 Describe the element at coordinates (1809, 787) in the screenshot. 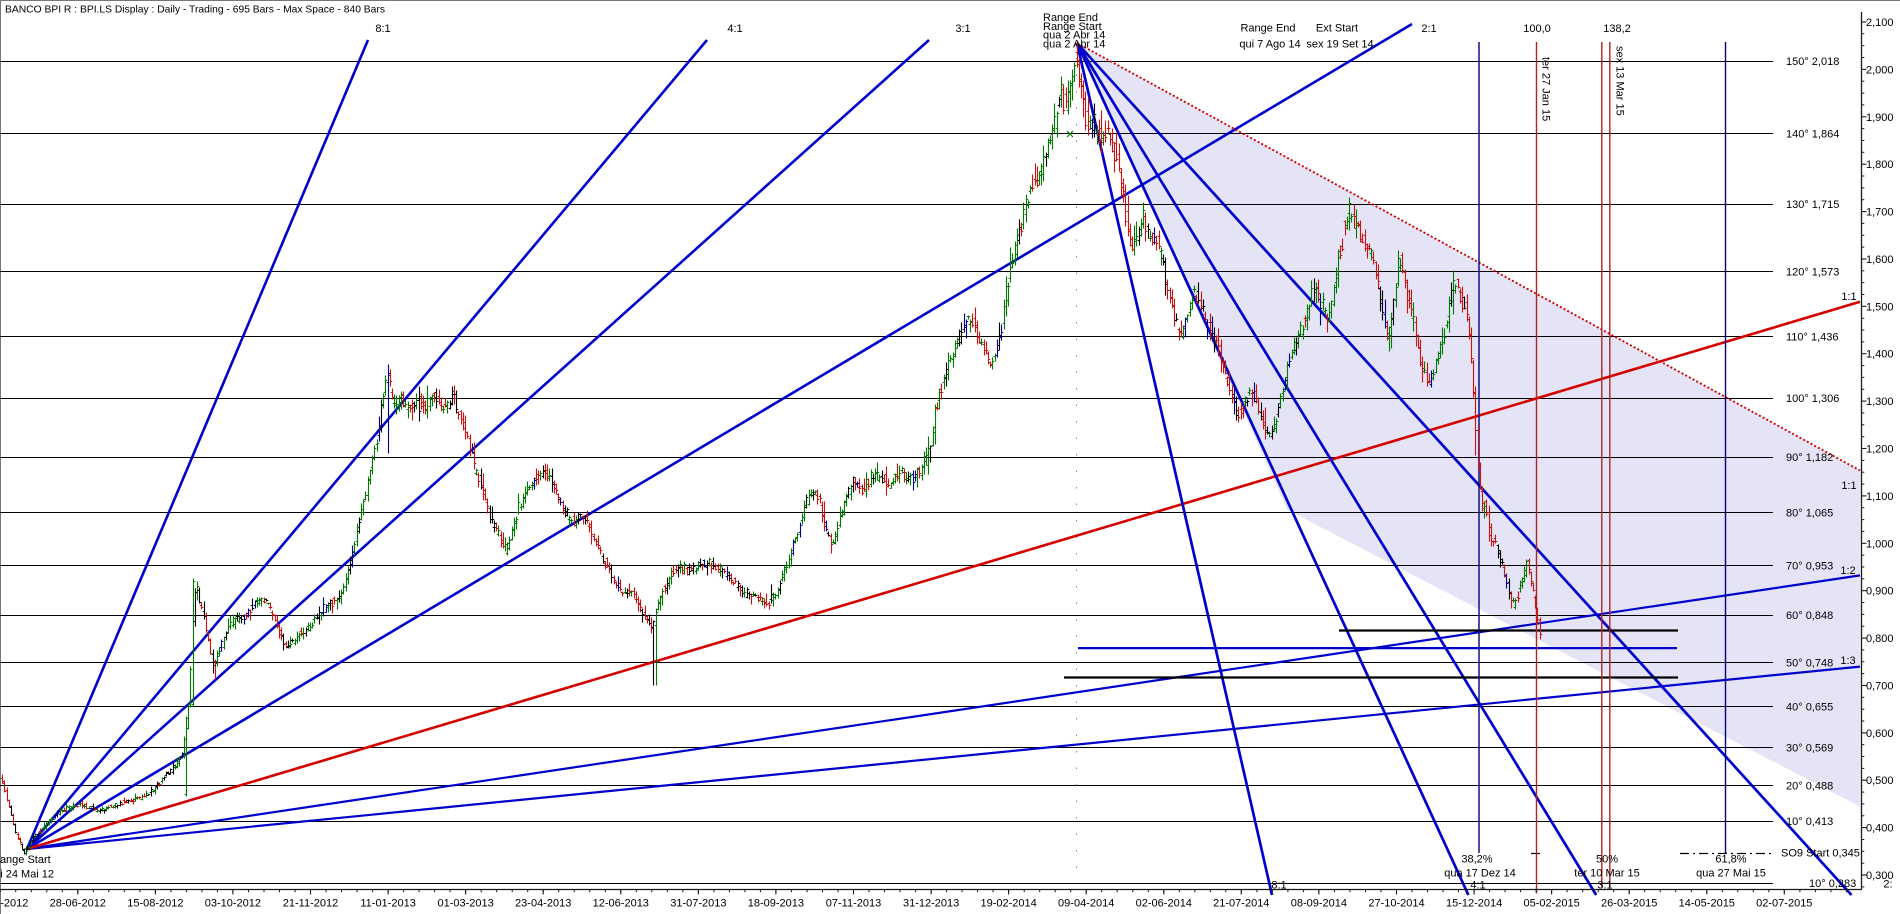

I see `svg-text: 20° 0,488` at that location.